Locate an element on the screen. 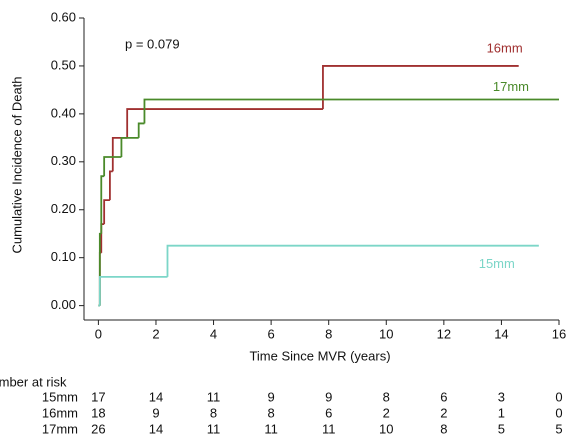 The height and width of the screenshot is (447, 570). series-label: 15mm is located at coordinates (497, 263).